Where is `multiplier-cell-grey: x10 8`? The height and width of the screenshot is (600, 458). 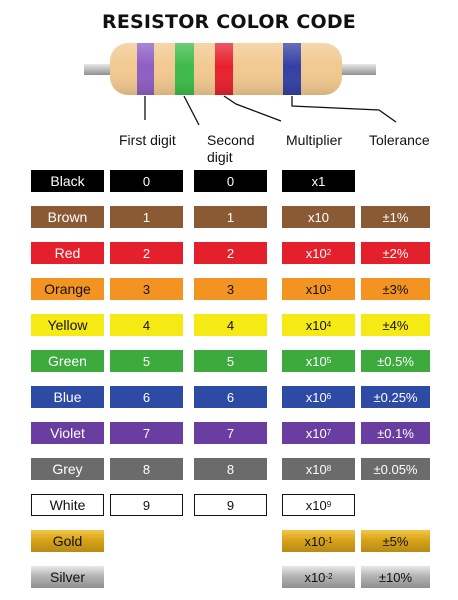
multiplier-cell-grey: x10 8 is located at coordinates (318, 469).